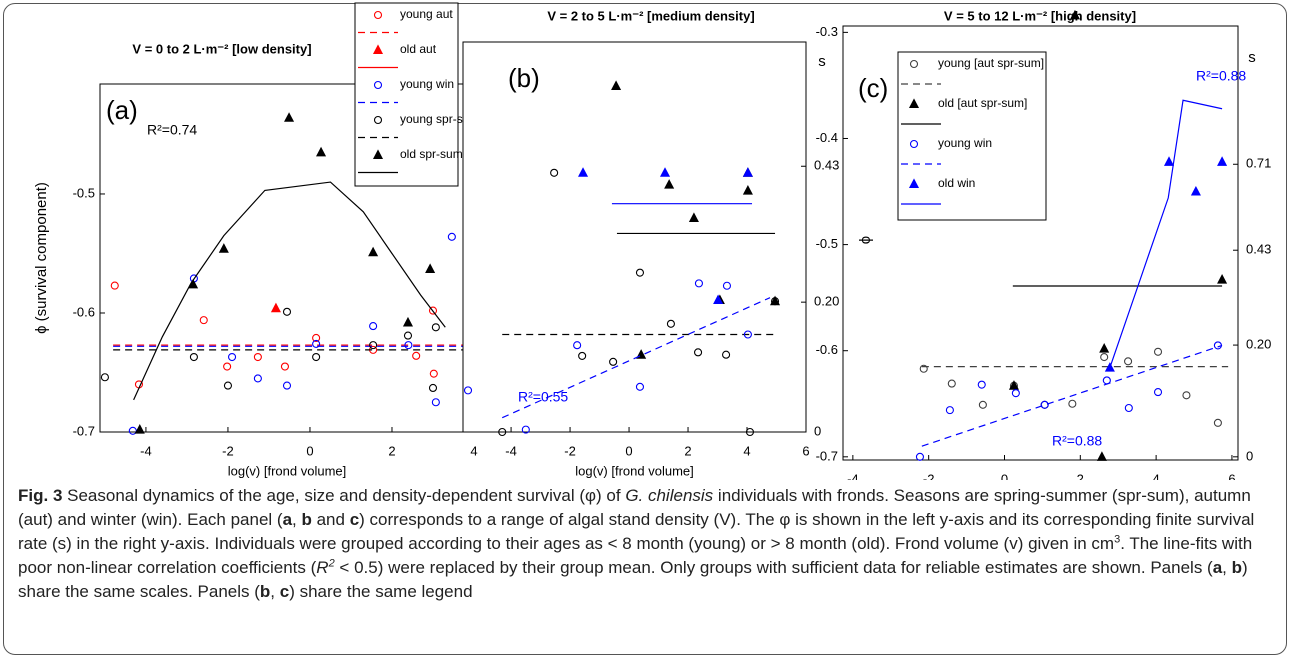 Image resolution: width=1292 pixels, height=660 pixels. Describe the element at coordinates (873, 88) in the screenshot. I see `panel-label: (c)` at that location.